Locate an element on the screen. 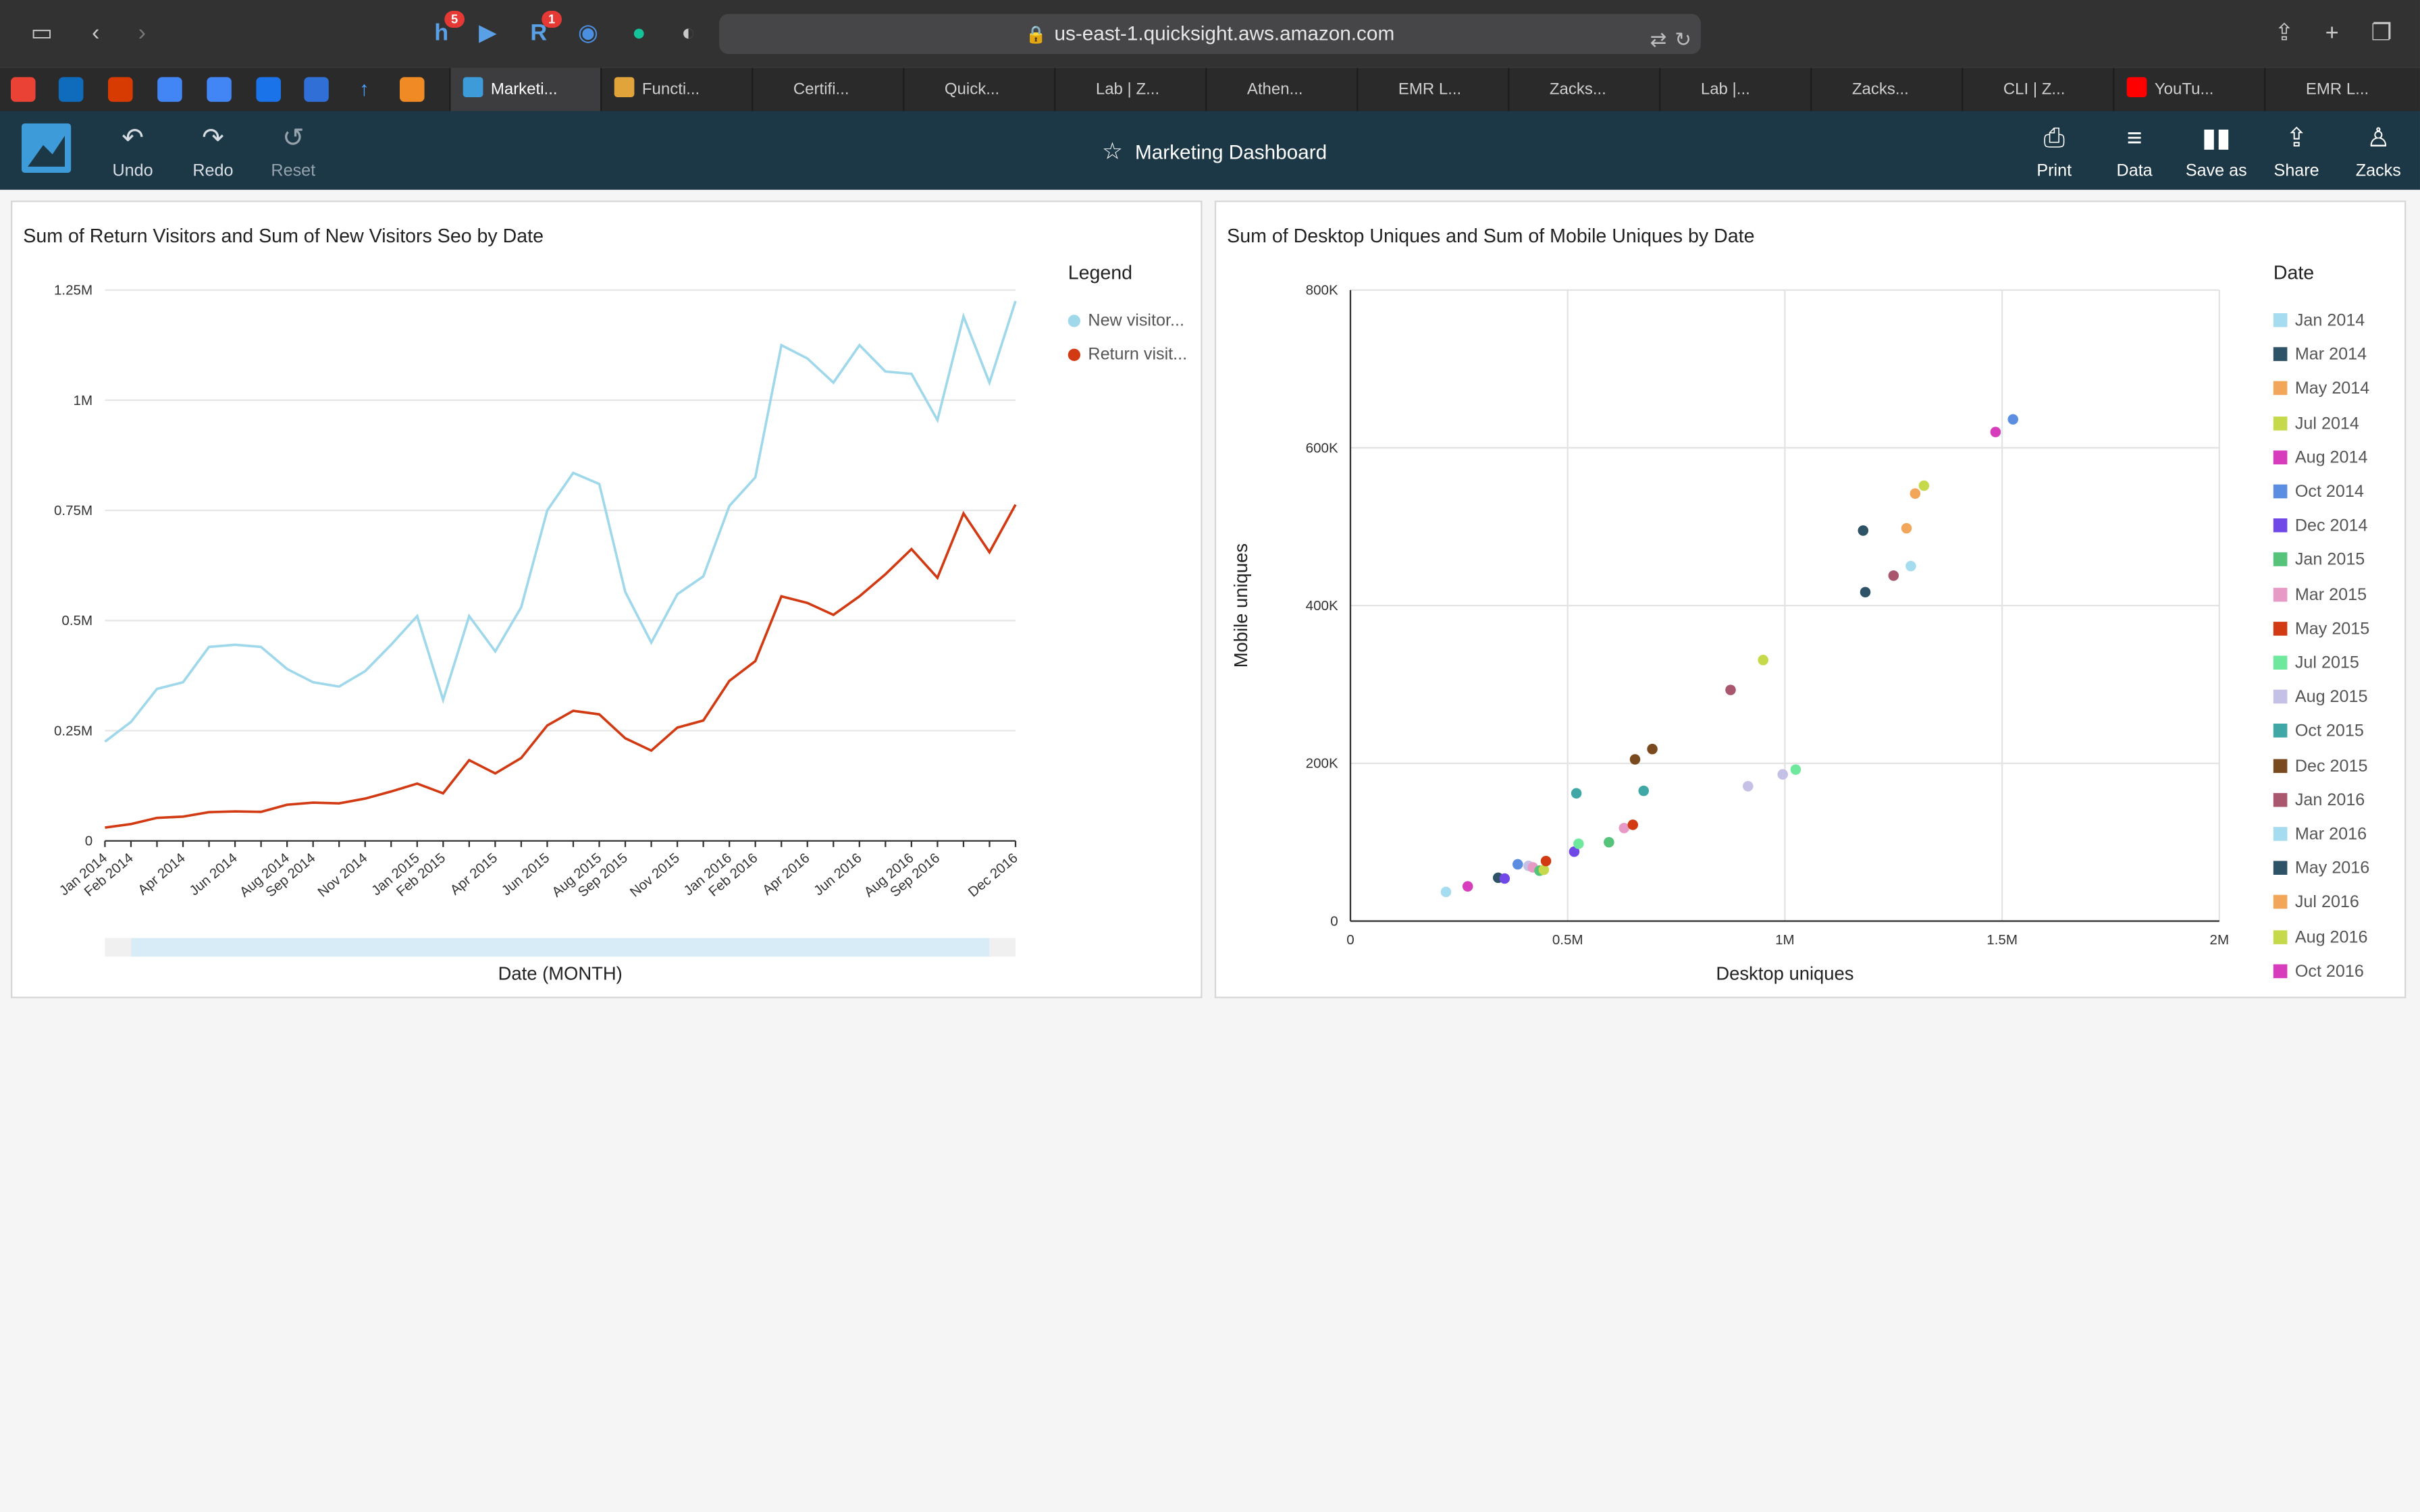  legend-item: Jan 2015 is located at coordinates (2319, 560).